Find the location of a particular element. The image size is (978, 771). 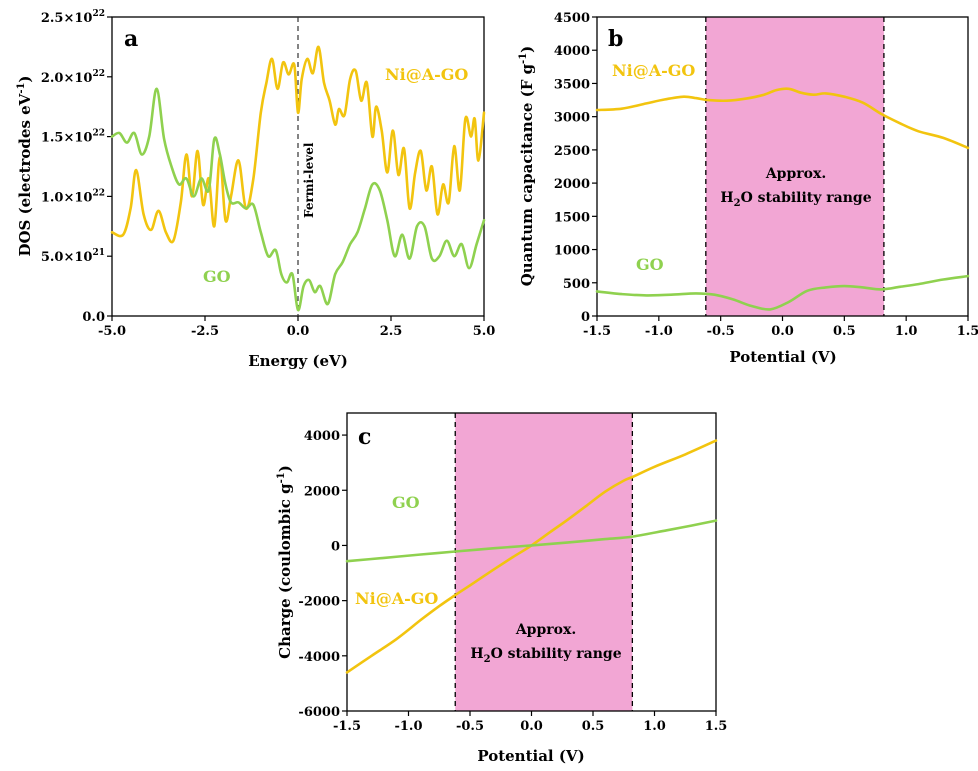

panel-a-ni-annotation: Ni@A-GO is located at coordinates (426, 74).